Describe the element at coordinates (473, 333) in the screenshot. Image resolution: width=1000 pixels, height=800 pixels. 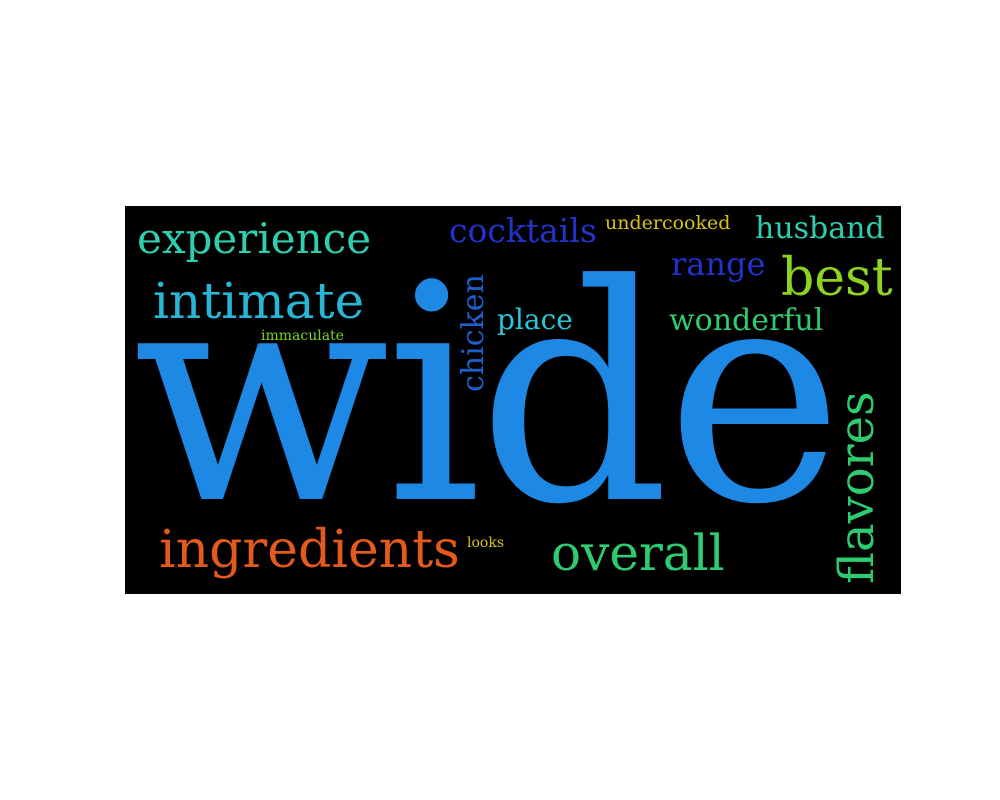
I see `word-chicken: chicken` at that location.